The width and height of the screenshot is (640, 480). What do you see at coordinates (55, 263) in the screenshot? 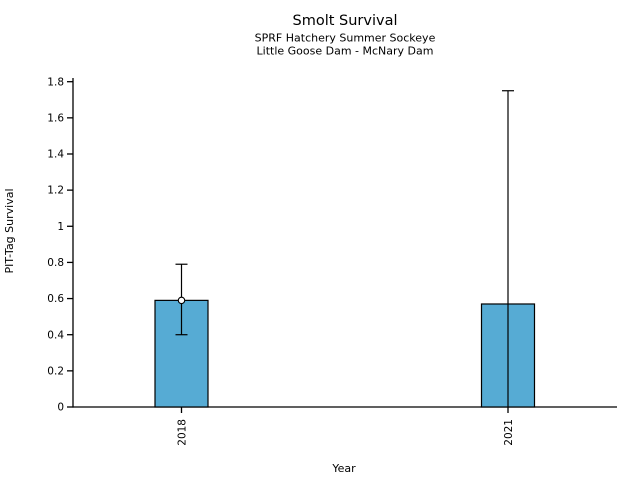
I see `y-tick-label: 0.8` at bounding box center [55, 263].